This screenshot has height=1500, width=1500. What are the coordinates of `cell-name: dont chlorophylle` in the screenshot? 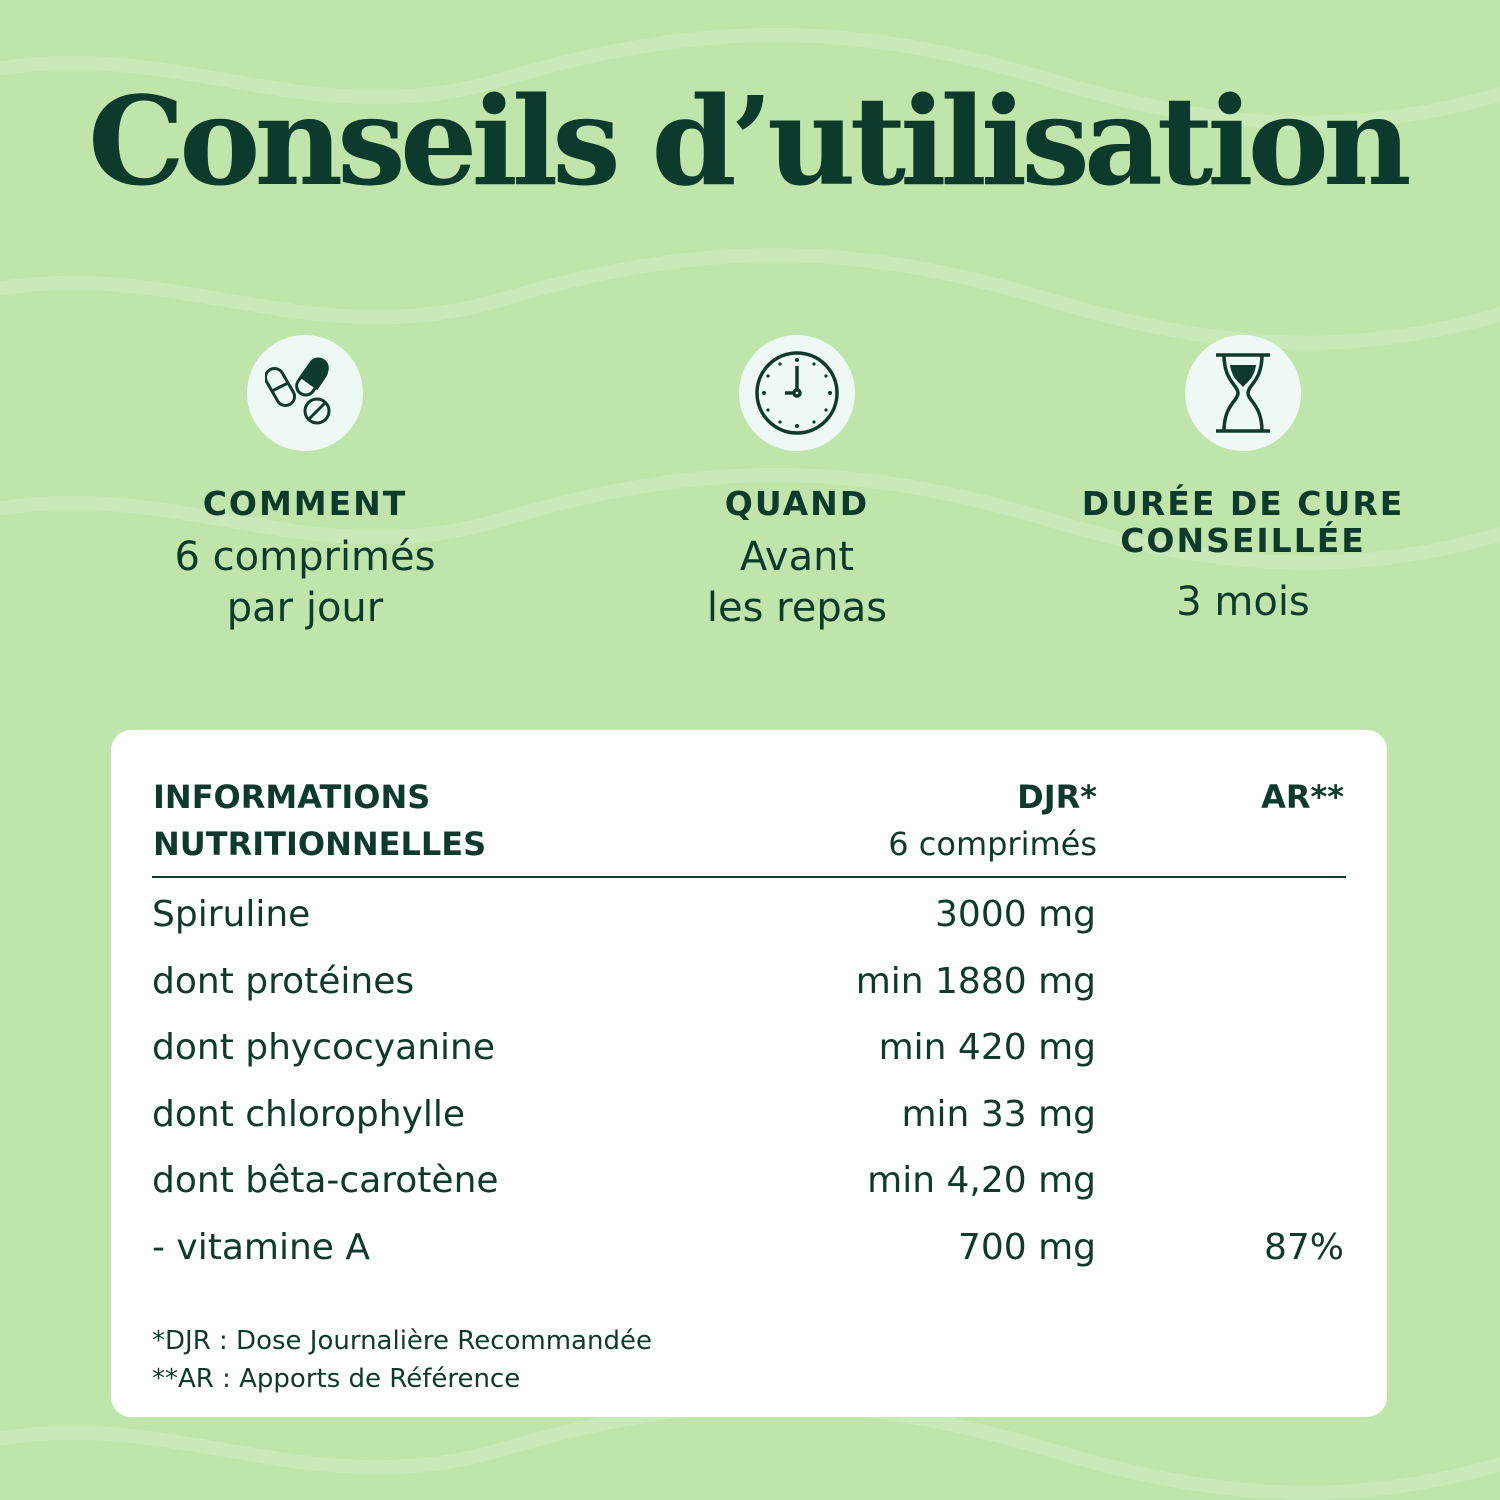 It's located at (309, 1114).